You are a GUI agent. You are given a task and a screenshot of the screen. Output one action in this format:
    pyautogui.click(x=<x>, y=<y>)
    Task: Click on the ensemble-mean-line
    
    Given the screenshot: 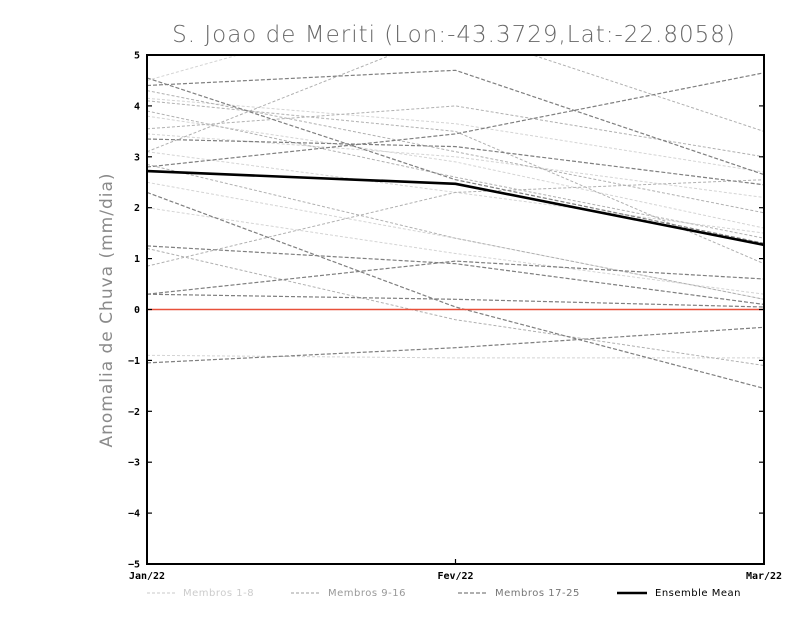 What is the action you would take?
    pyautogui.click(x=455, y=208)
    